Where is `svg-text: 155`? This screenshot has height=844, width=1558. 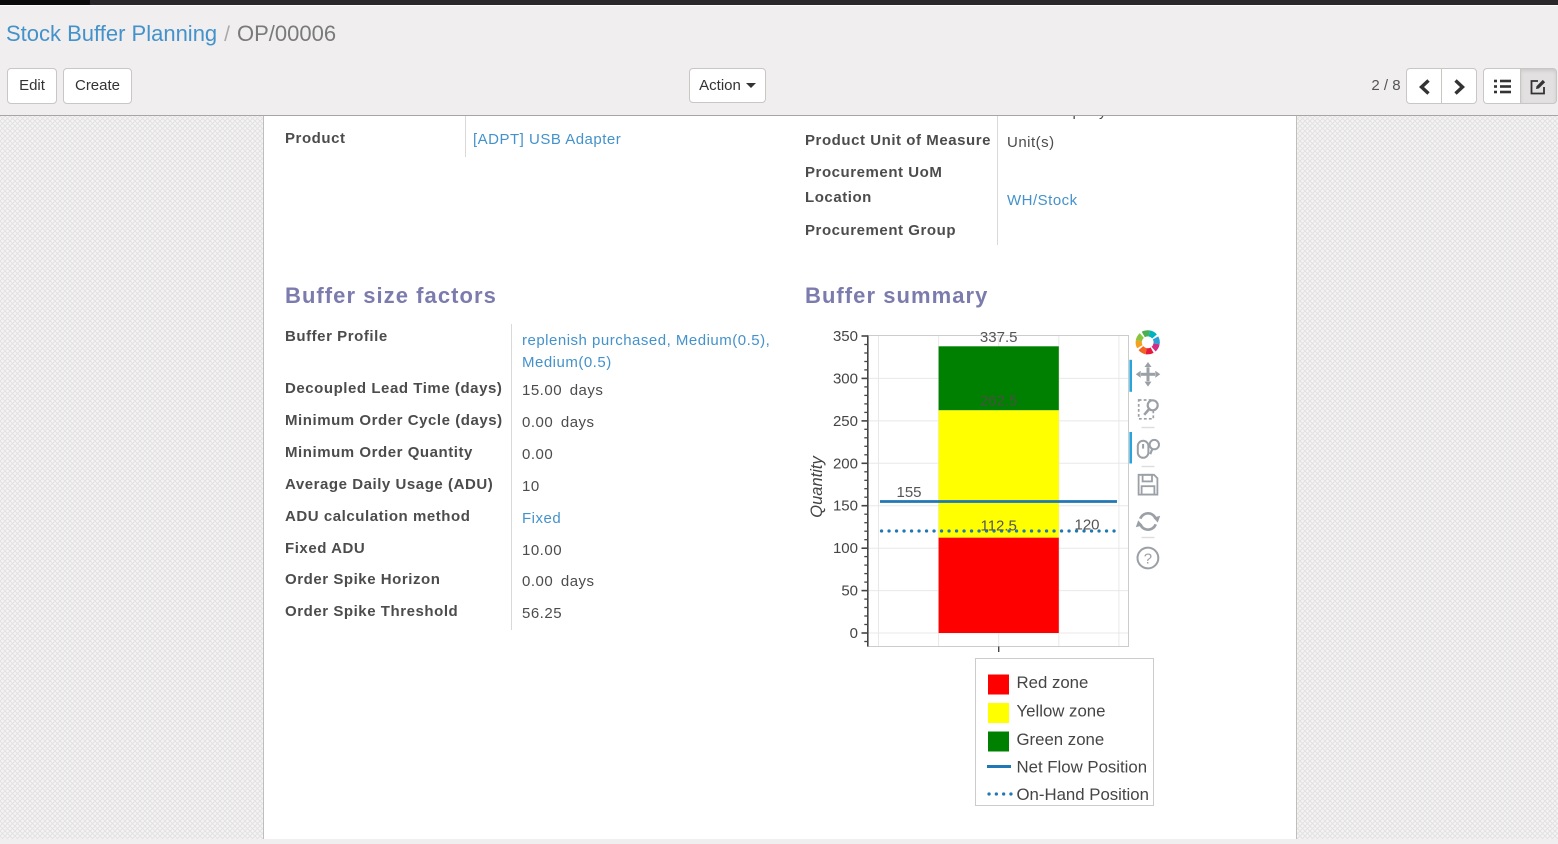 svg-text: 155 is located at coordinates (908, 492).